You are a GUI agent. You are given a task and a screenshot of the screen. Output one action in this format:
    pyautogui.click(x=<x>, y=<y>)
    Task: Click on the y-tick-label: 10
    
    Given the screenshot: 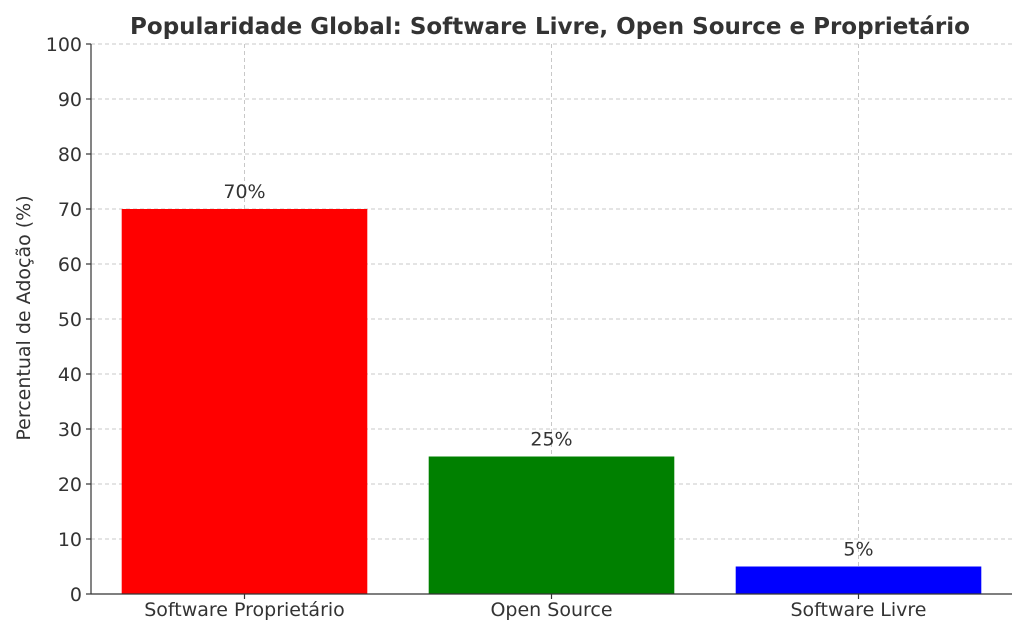 What is the action you would take?
    pyautogui.click(x=70, y=540)
    